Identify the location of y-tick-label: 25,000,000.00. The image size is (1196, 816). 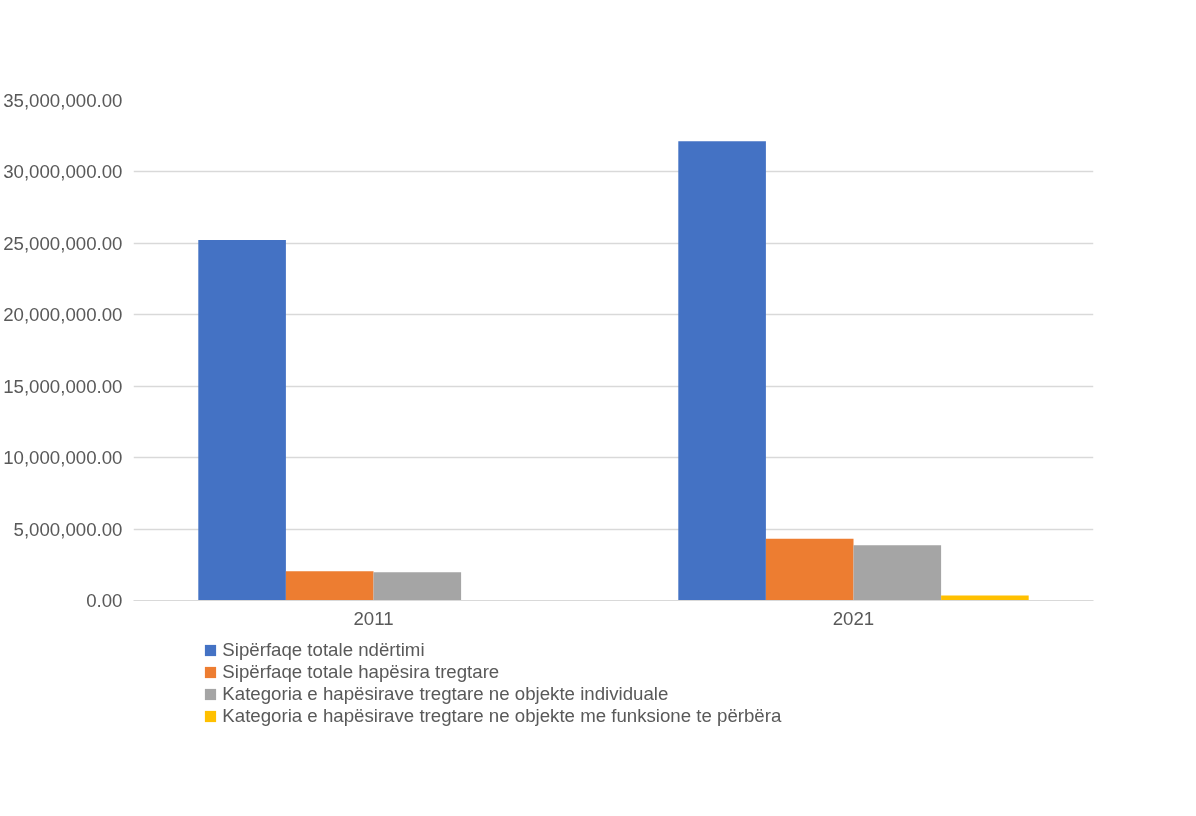
(63, 243).